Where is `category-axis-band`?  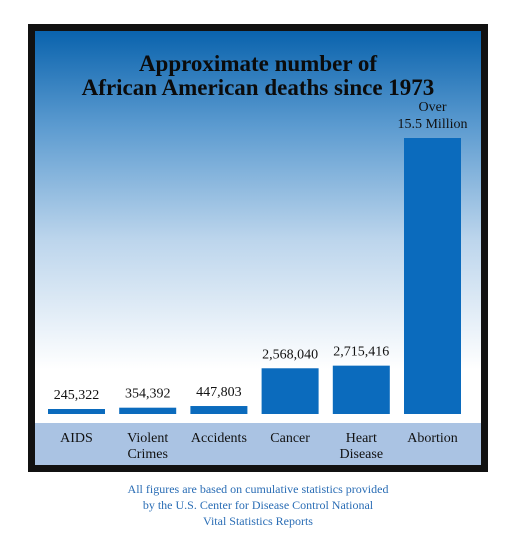
category-axis-band is located at coordinates (258, 444).